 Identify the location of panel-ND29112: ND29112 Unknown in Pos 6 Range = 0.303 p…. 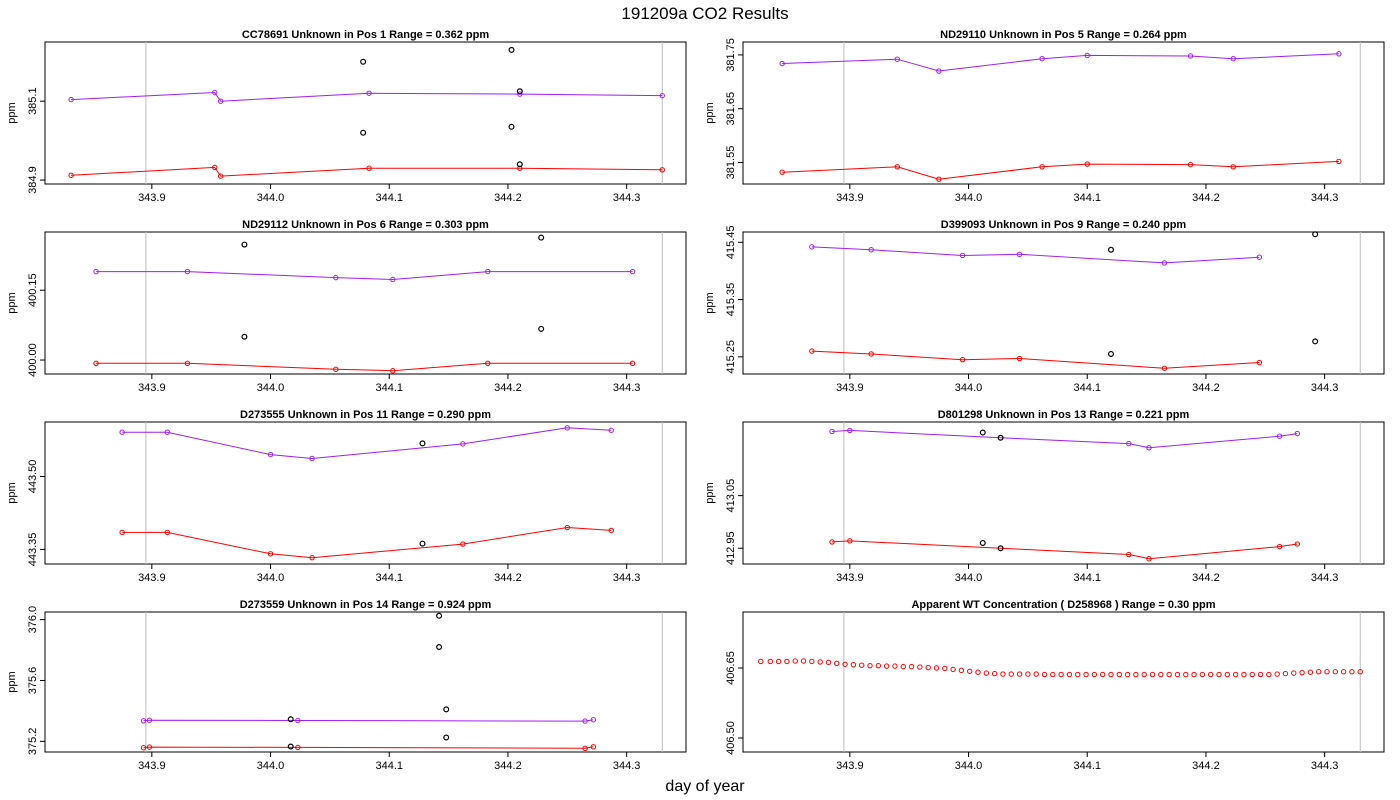
(346, 306).